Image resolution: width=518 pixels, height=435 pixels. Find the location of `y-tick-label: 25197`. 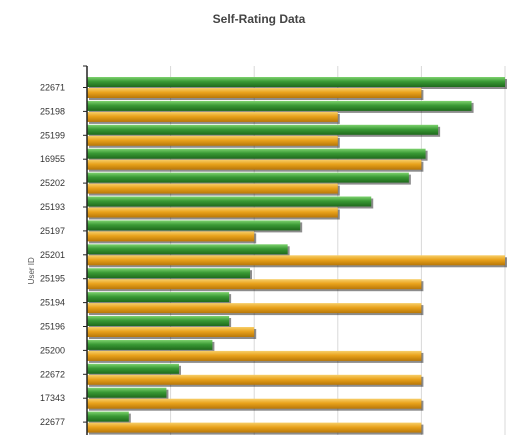

y-tick-label: 25197 is located at coordinates (52, 231).